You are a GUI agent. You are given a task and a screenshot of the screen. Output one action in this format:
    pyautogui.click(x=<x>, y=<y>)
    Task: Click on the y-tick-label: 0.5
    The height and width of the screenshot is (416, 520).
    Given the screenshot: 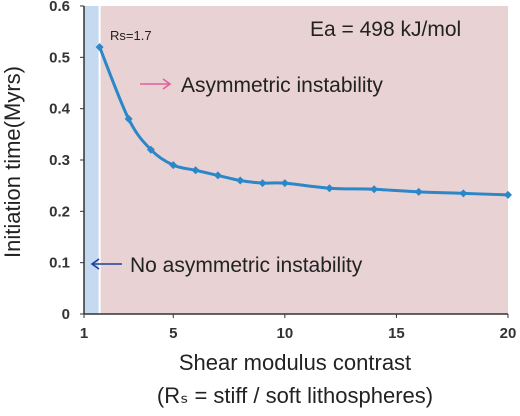 What is the action you would take?
    pyautogui.click(x=59, y=57)
    